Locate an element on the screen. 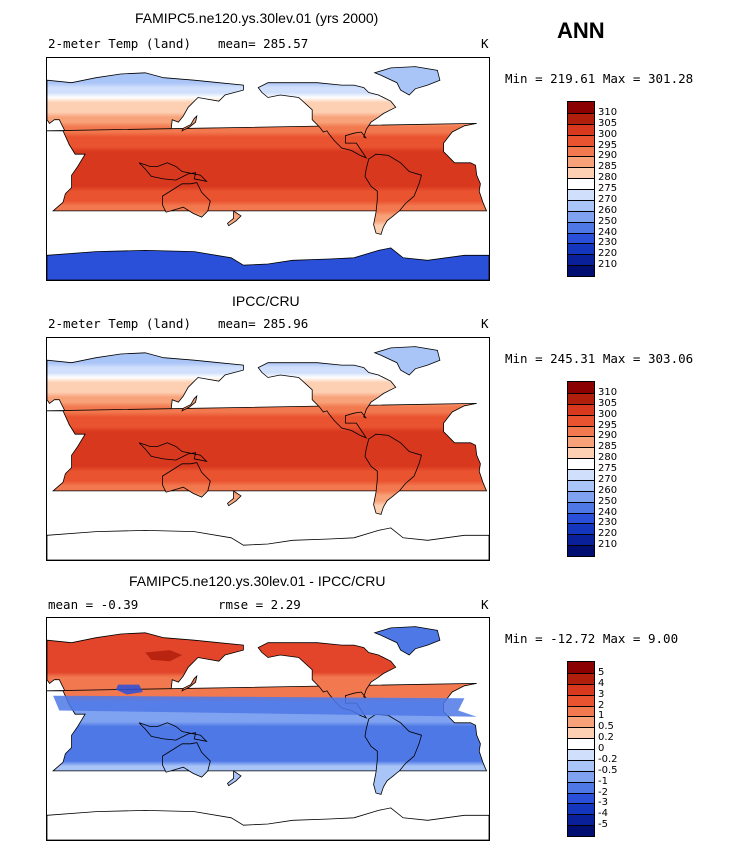 This screenshot has width=733, height=850. panel-2-colorbar is located at coordinates (581, 469).